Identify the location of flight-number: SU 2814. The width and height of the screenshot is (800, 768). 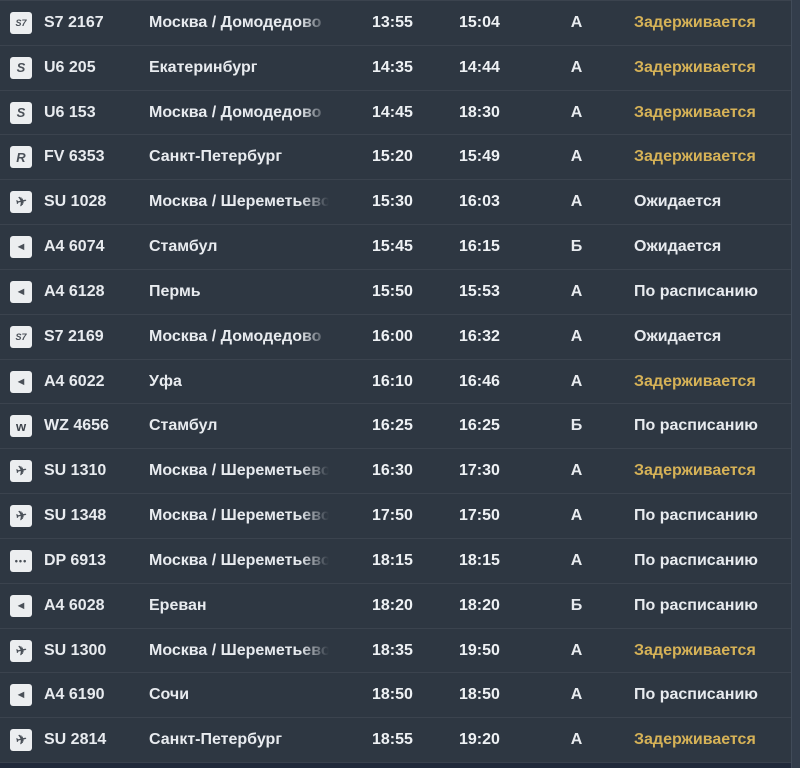
(75, 740).